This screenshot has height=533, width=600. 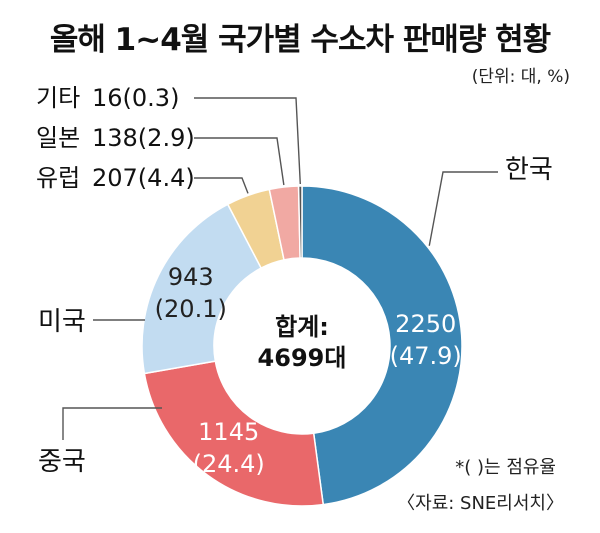 What do you see at coordinates (228, 432) in the screenshot?
I see `slice-value-1: 1145` at bounding box center [228, 432].